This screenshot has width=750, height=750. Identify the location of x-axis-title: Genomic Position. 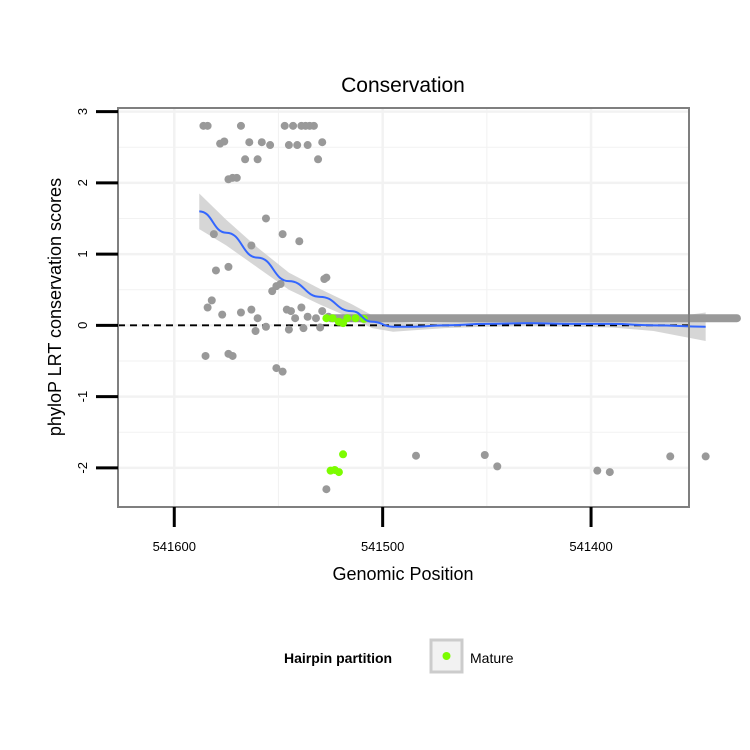
(402, 574).